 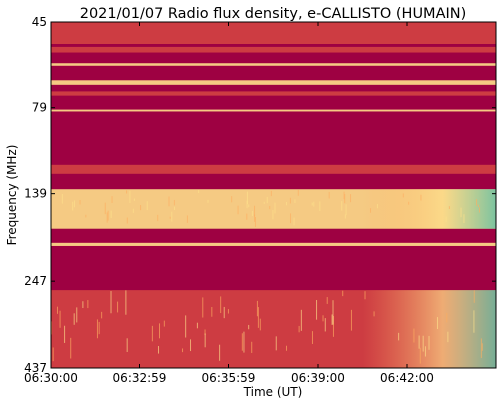 I want to click on y-tick-label: 247, so click(x=35, y=281).